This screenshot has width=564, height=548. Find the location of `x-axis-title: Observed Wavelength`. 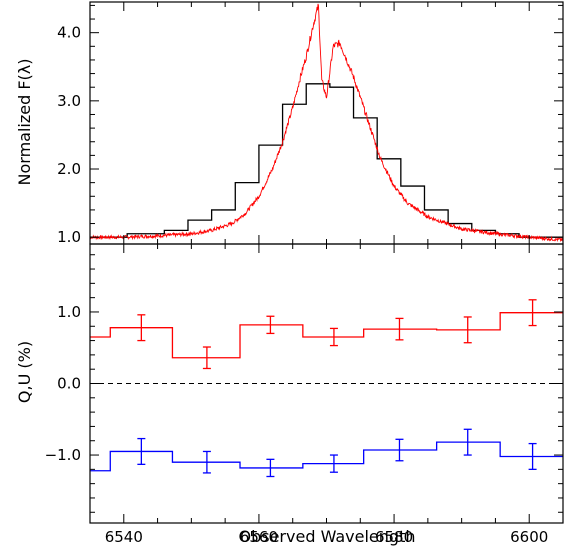

x-axis-title: Observed Wavelength is located at coordinates (327, 536).